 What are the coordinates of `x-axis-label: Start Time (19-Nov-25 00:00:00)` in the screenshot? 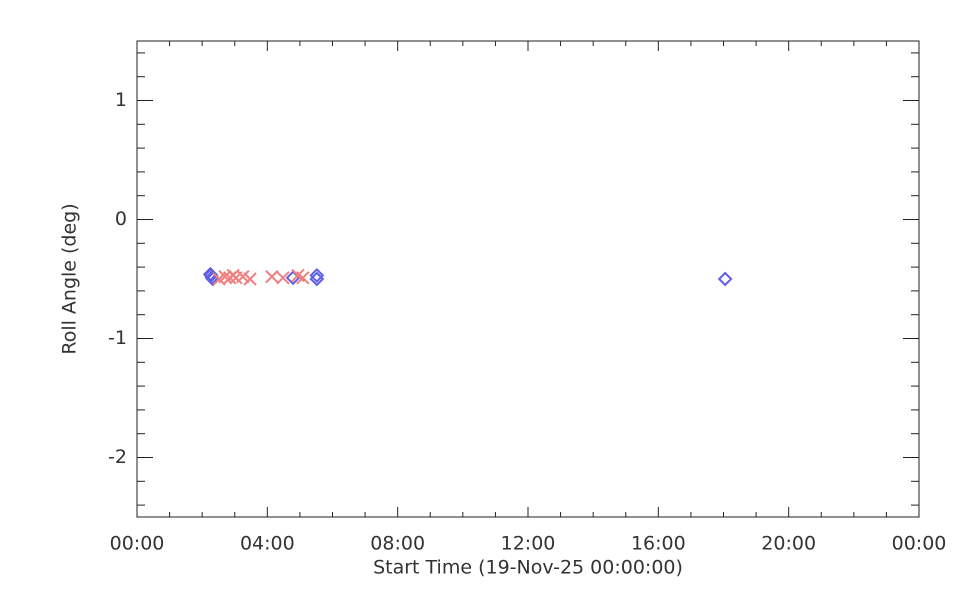 It's located at (528, 568).